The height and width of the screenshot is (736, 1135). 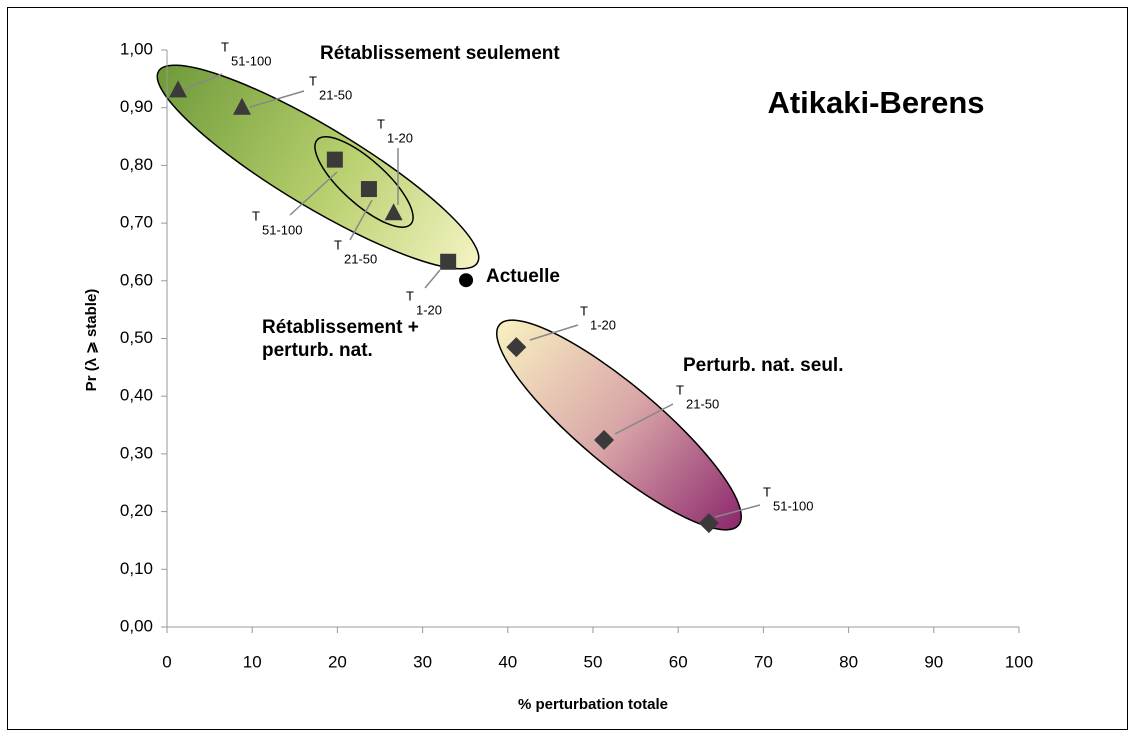 What do you see at coordinates (136, 279) in the screenshot?
I see `y-tick-label: 0,60` at bounding box center [136, 279].